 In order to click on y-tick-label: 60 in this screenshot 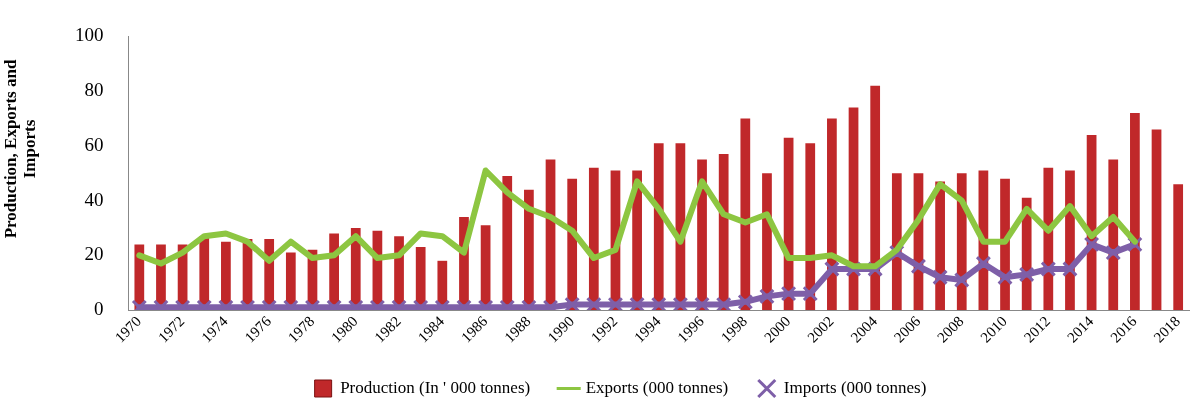, I will do `click(94, 144)`.